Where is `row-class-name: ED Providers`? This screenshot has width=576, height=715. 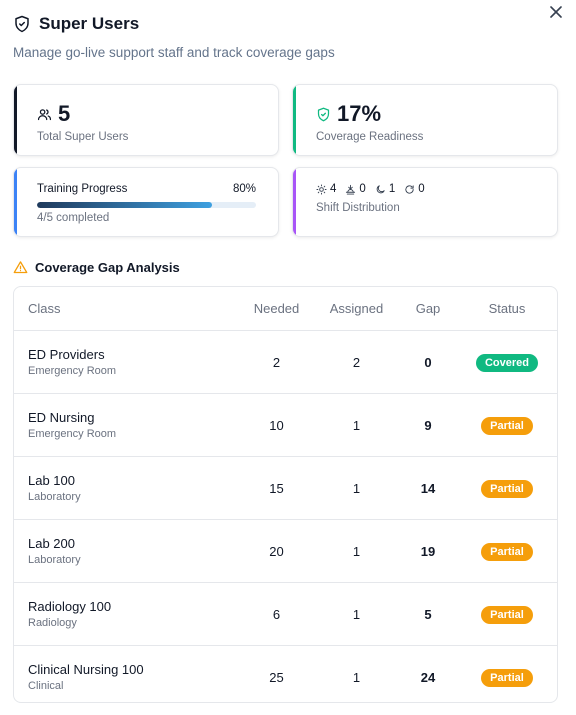 row-class-name: ED Providers is located at coordinates (66, 354).